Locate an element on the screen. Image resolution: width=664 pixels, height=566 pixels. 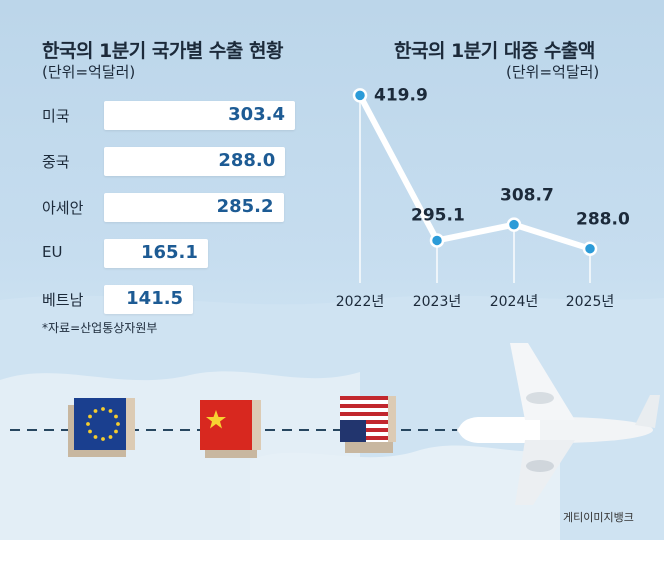
data-value-label: 308.7 is located at coordinates (527, 196).